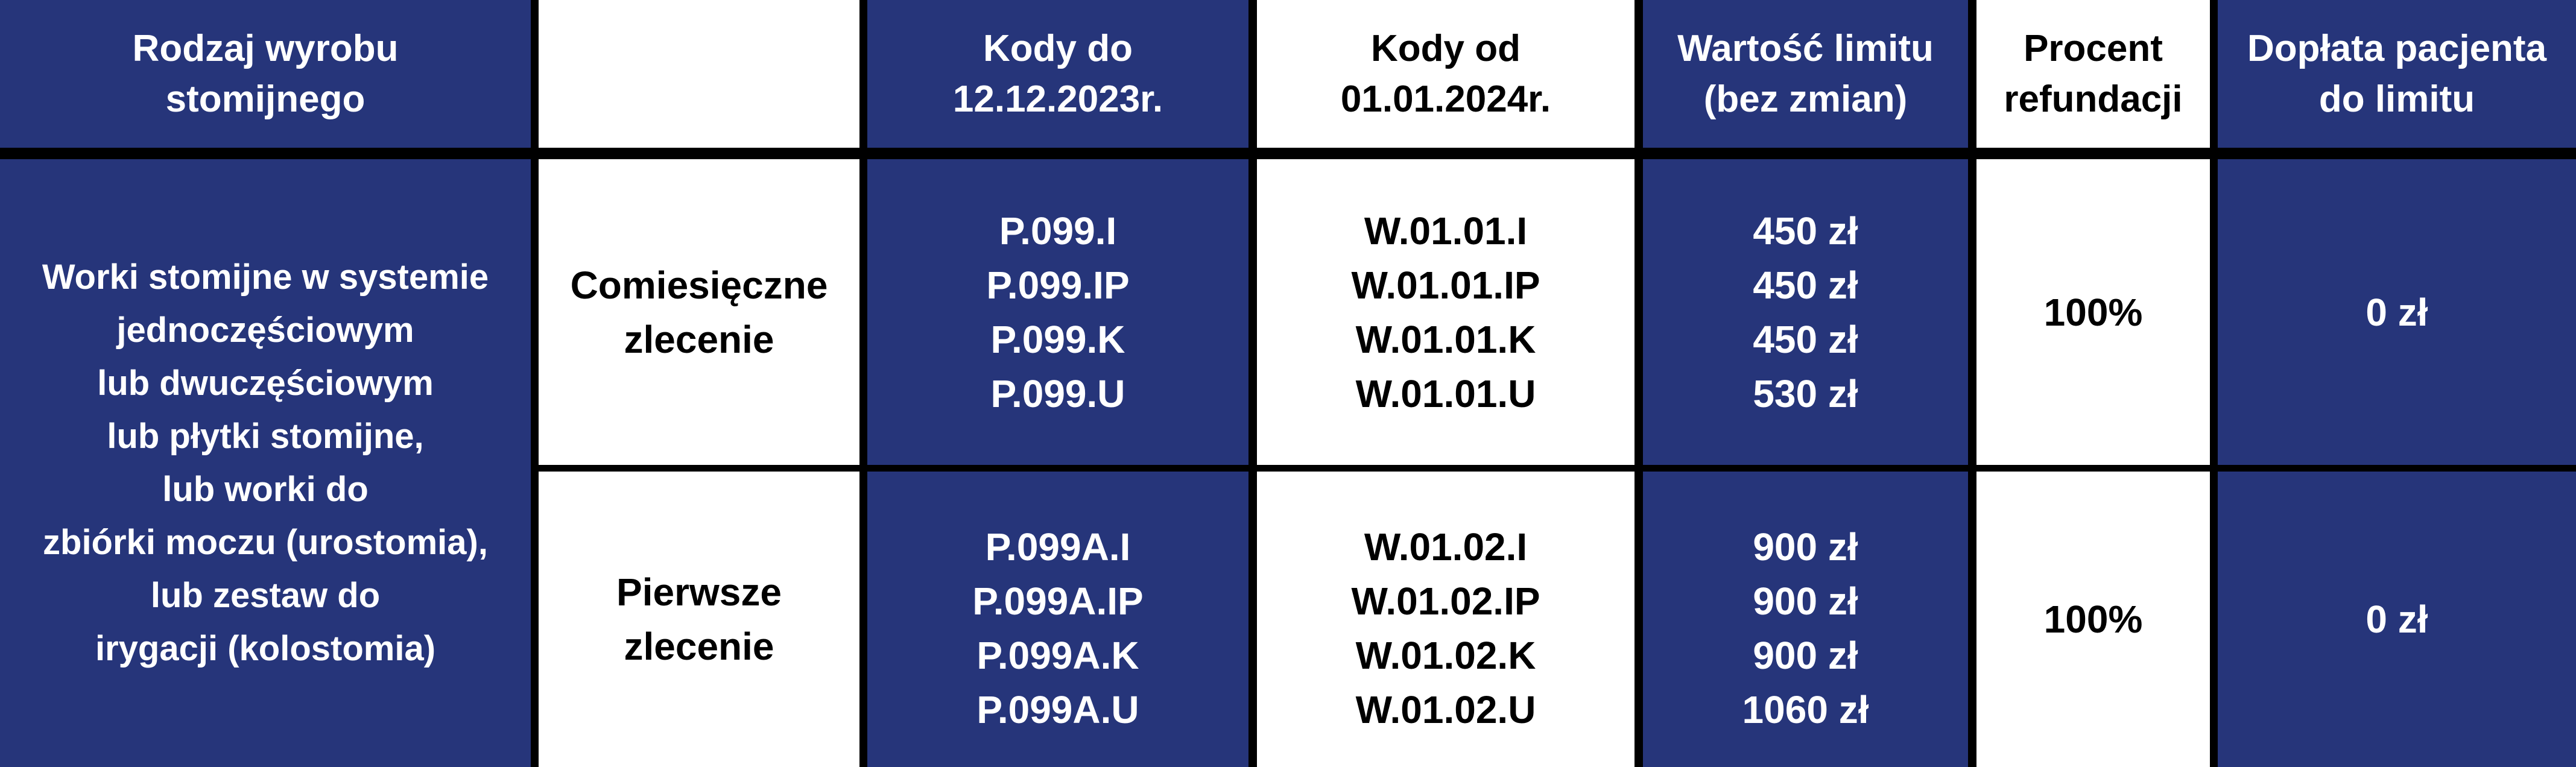  What do you see at coordinates (265, 330) in the screenshot?
I see `product-type-line: jednoczęściowym` at bounding box center [265, 330].